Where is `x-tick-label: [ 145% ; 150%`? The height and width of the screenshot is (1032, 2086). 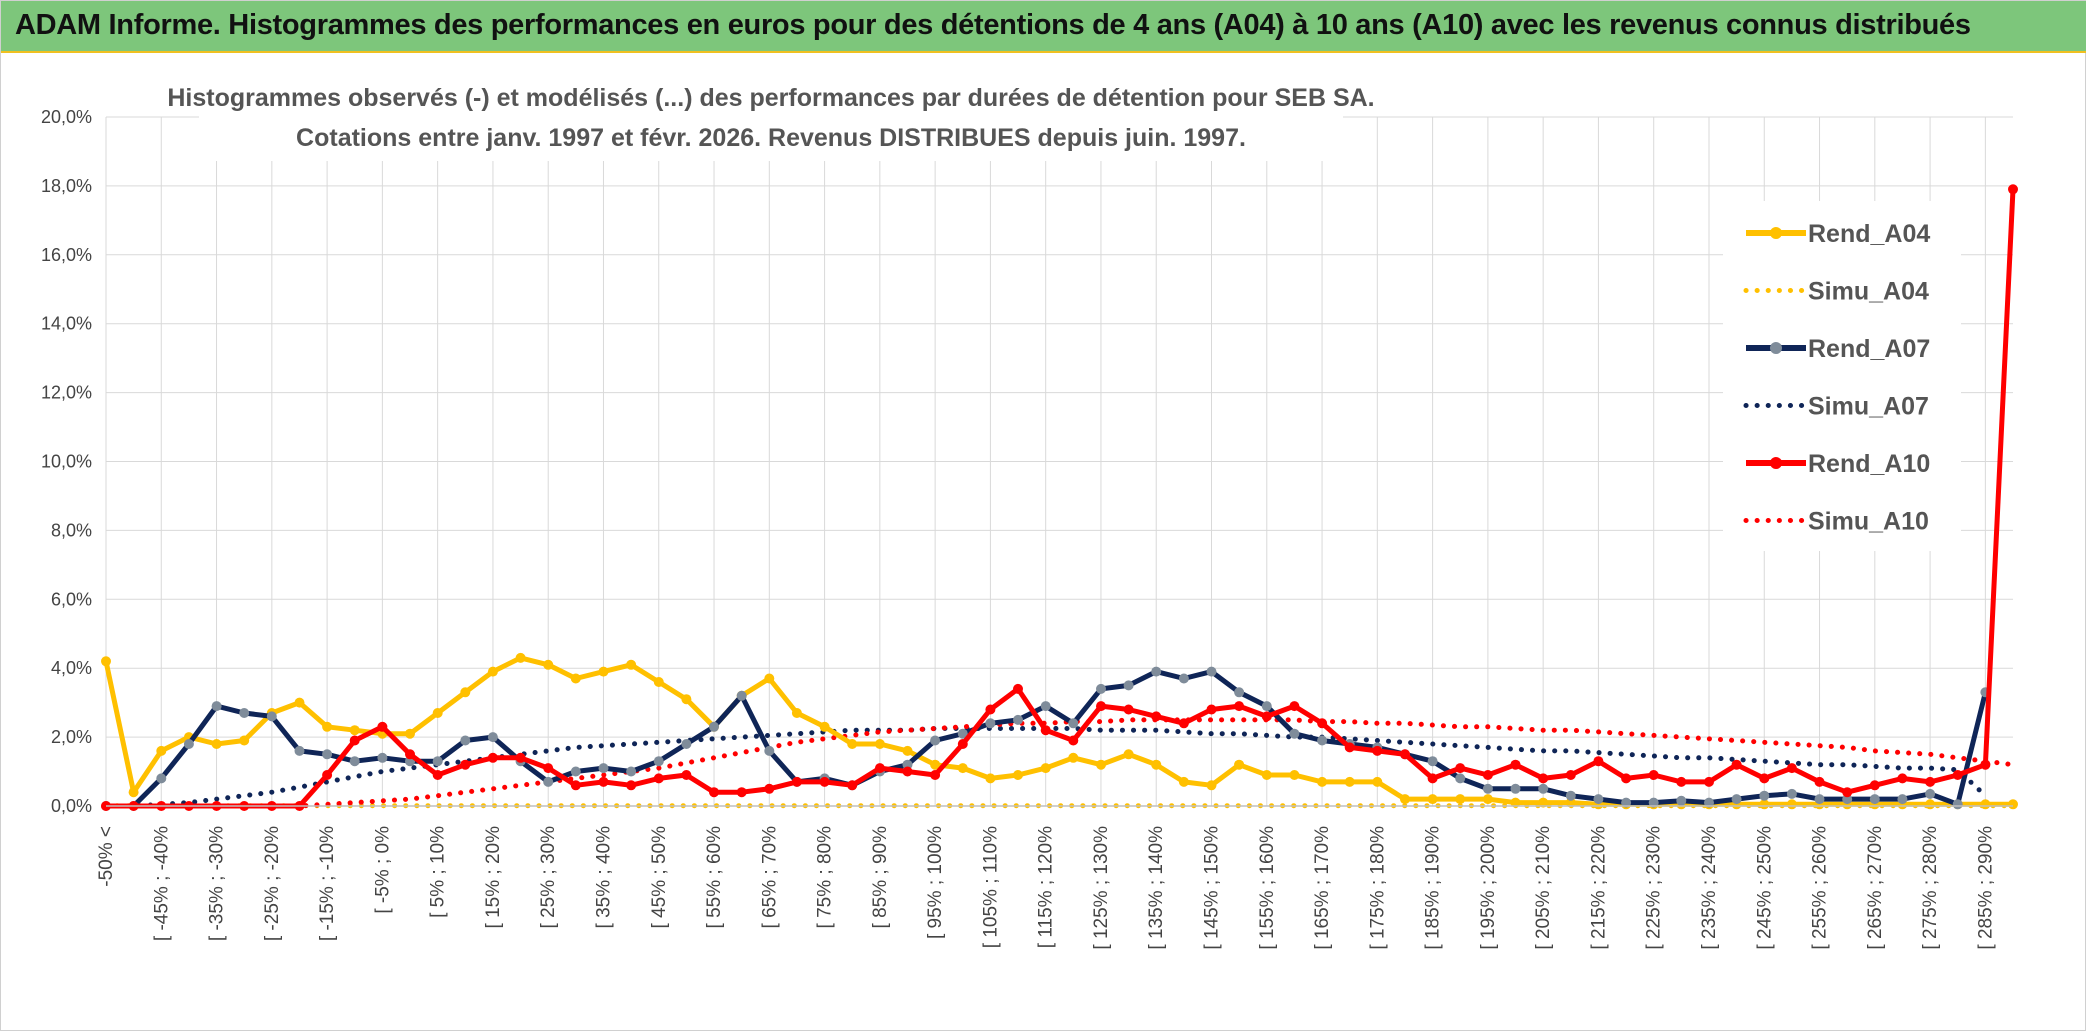 x-tick-label: [ 145% ; 150% is located at coordinates (1212, 888).